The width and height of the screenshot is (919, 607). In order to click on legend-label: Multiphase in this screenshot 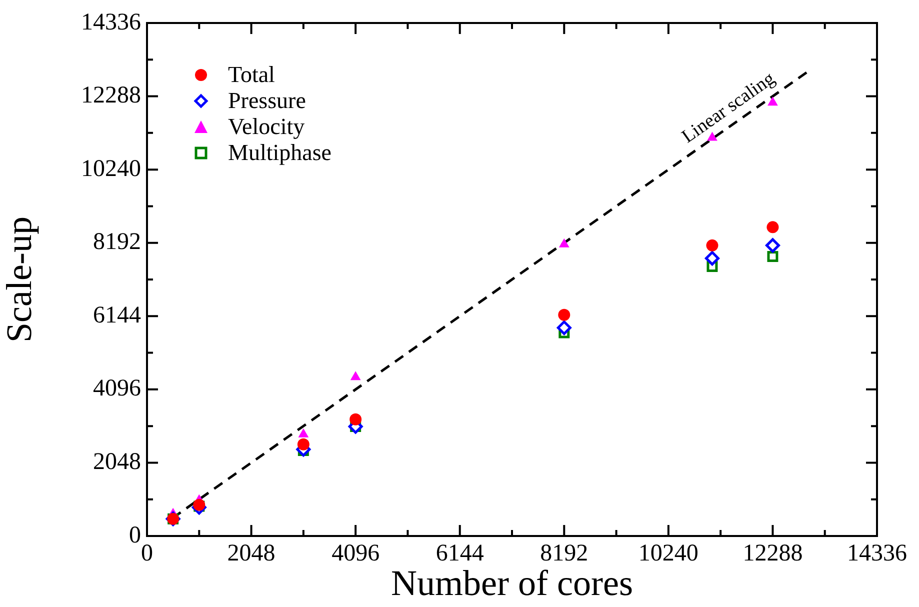, I will do `click(280, 153)`.